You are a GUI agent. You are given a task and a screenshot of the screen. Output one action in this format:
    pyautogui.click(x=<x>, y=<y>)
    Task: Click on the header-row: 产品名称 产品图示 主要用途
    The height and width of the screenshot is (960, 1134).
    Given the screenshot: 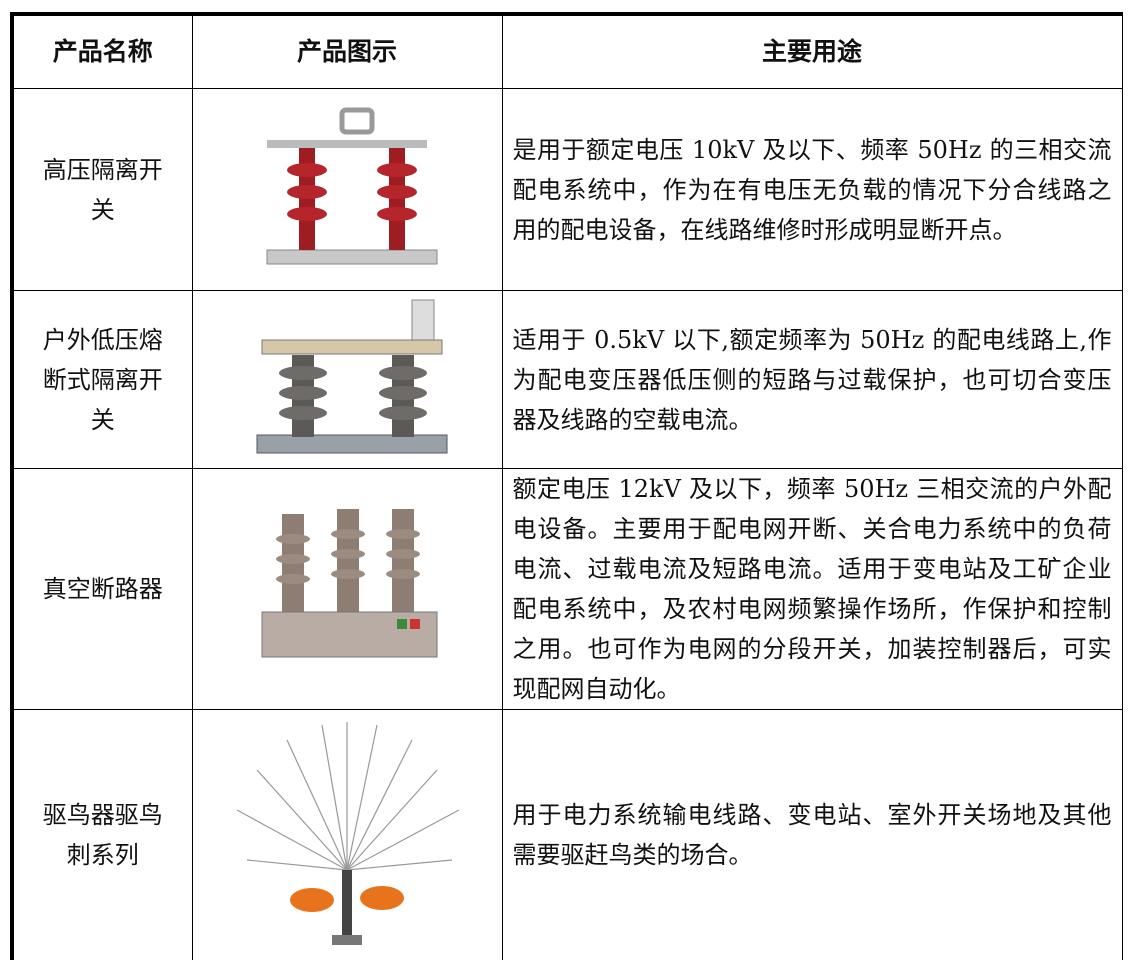 What is the action you would take?
    pyautogui.click(x=567, y=51)
    